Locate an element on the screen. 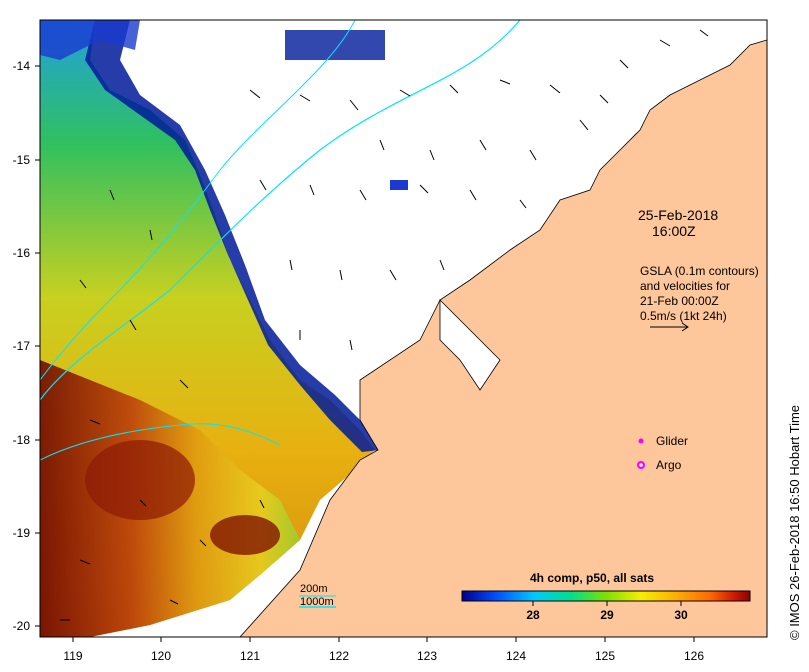 The image size is (809, 672). map-date: 25-Feb-2018 is located at coordinates (678, 215).